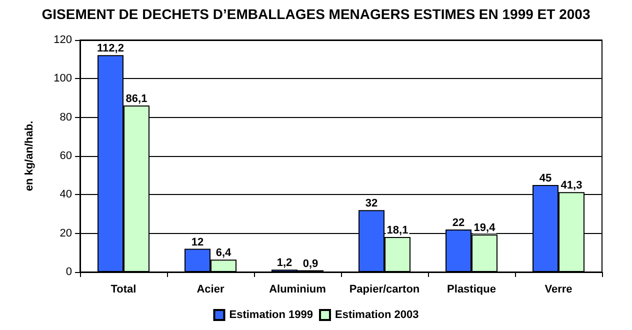  Describe the element at coordinates (458, 222) in the screenshot. I see `data-label: 22` at that location.